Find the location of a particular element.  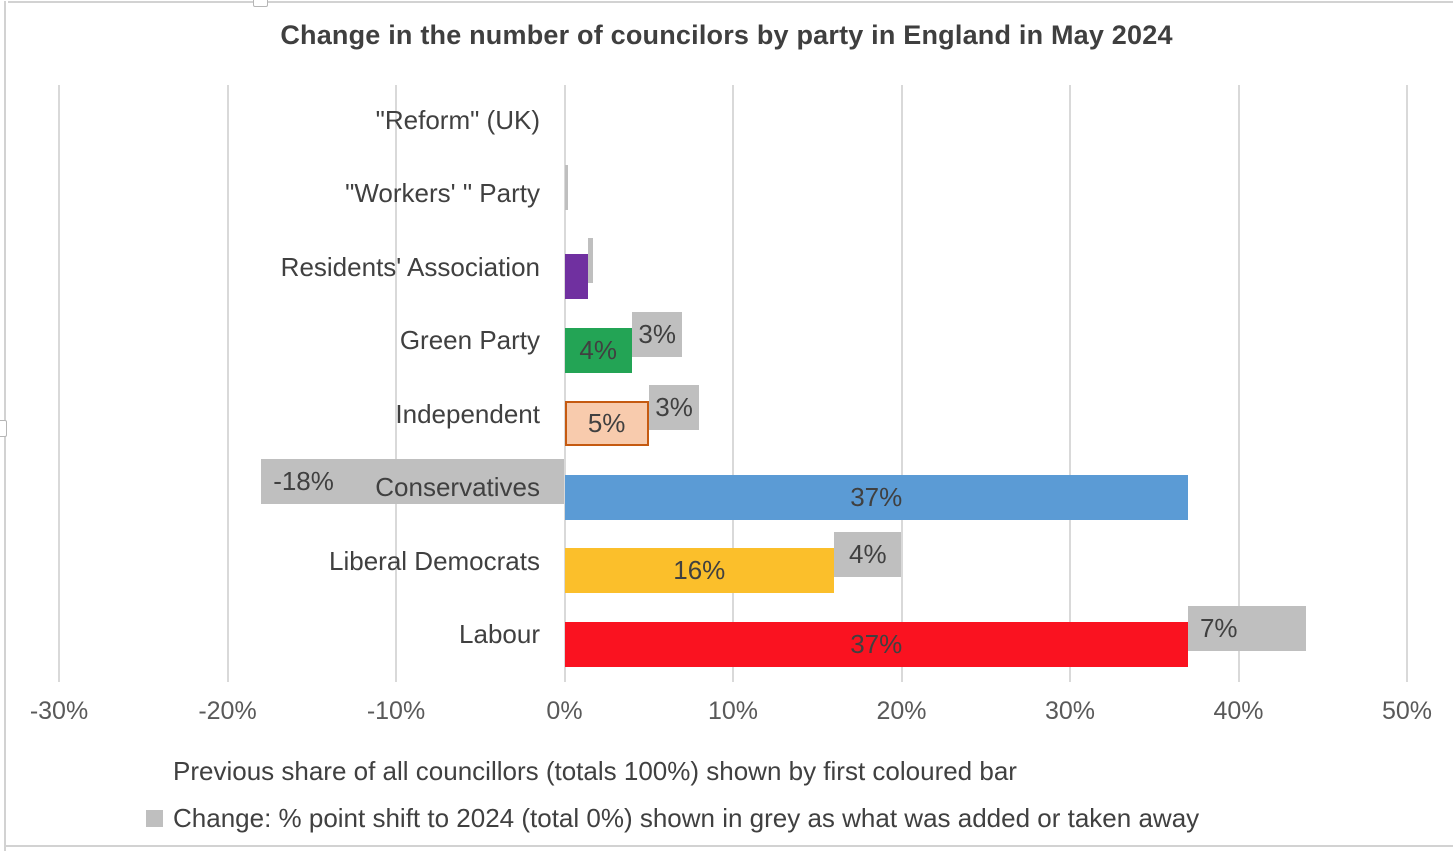

x-tick--10%: -10% is located at coordinates (396, 711).